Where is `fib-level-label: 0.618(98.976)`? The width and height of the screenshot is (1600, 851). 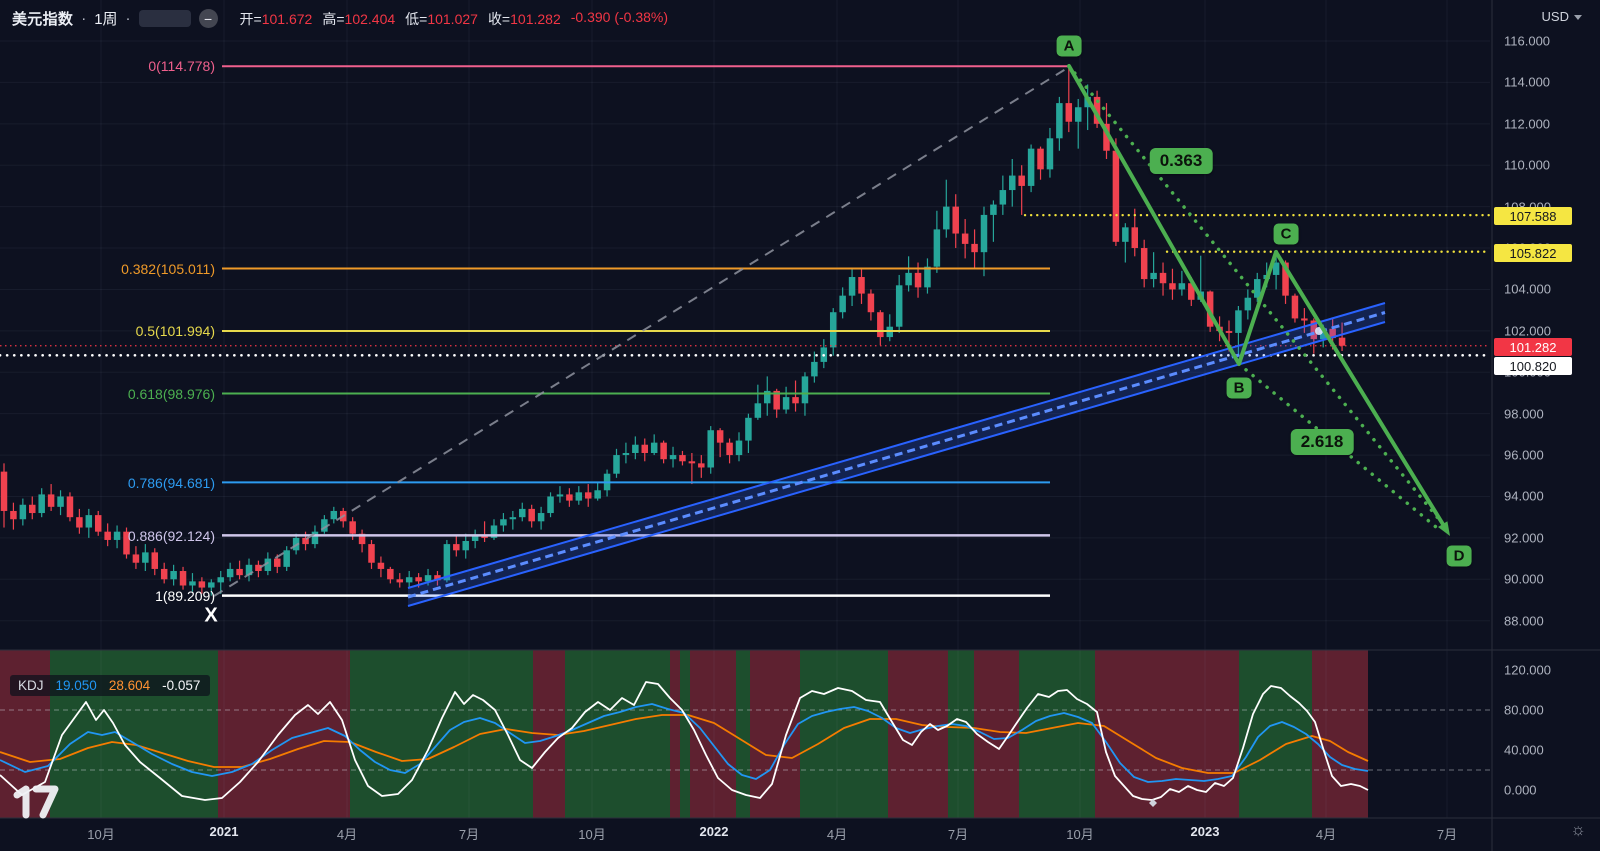
fib-level-label: 0.618(98.976) is located at coordinates (171, 394).